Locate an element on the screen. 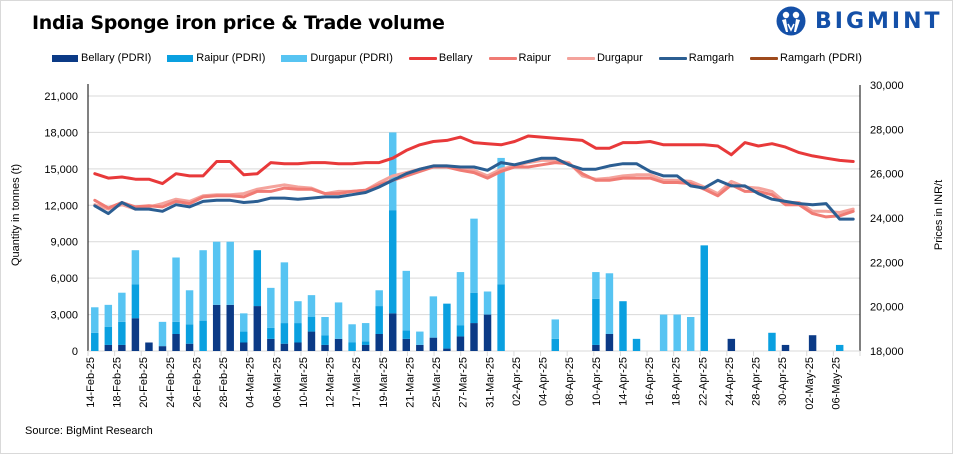  line-bellary is located at coordinates (474, 160).